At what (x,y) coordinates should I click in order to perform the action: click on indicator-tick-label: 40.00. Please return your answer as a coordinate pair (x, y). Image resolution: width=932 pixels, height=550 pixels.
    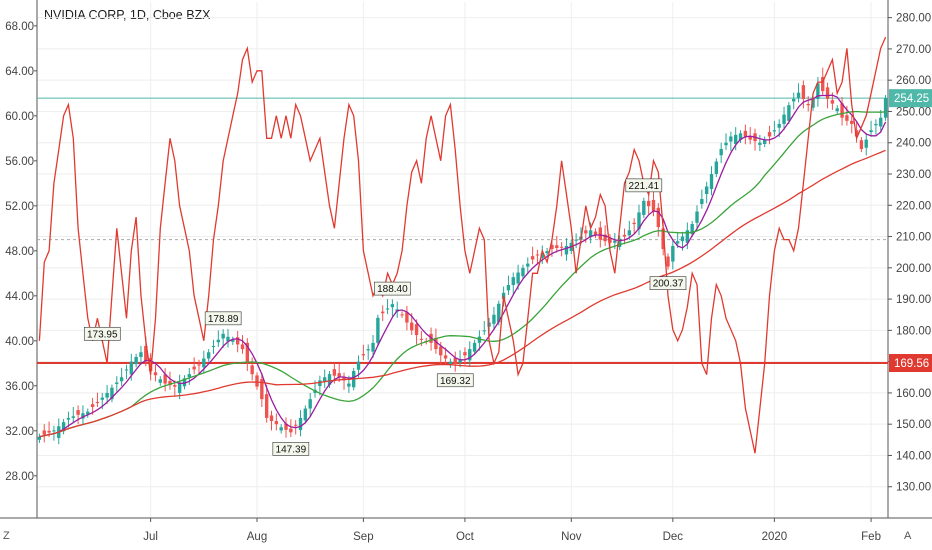
    Looking at the image, I should click on (19, 342).